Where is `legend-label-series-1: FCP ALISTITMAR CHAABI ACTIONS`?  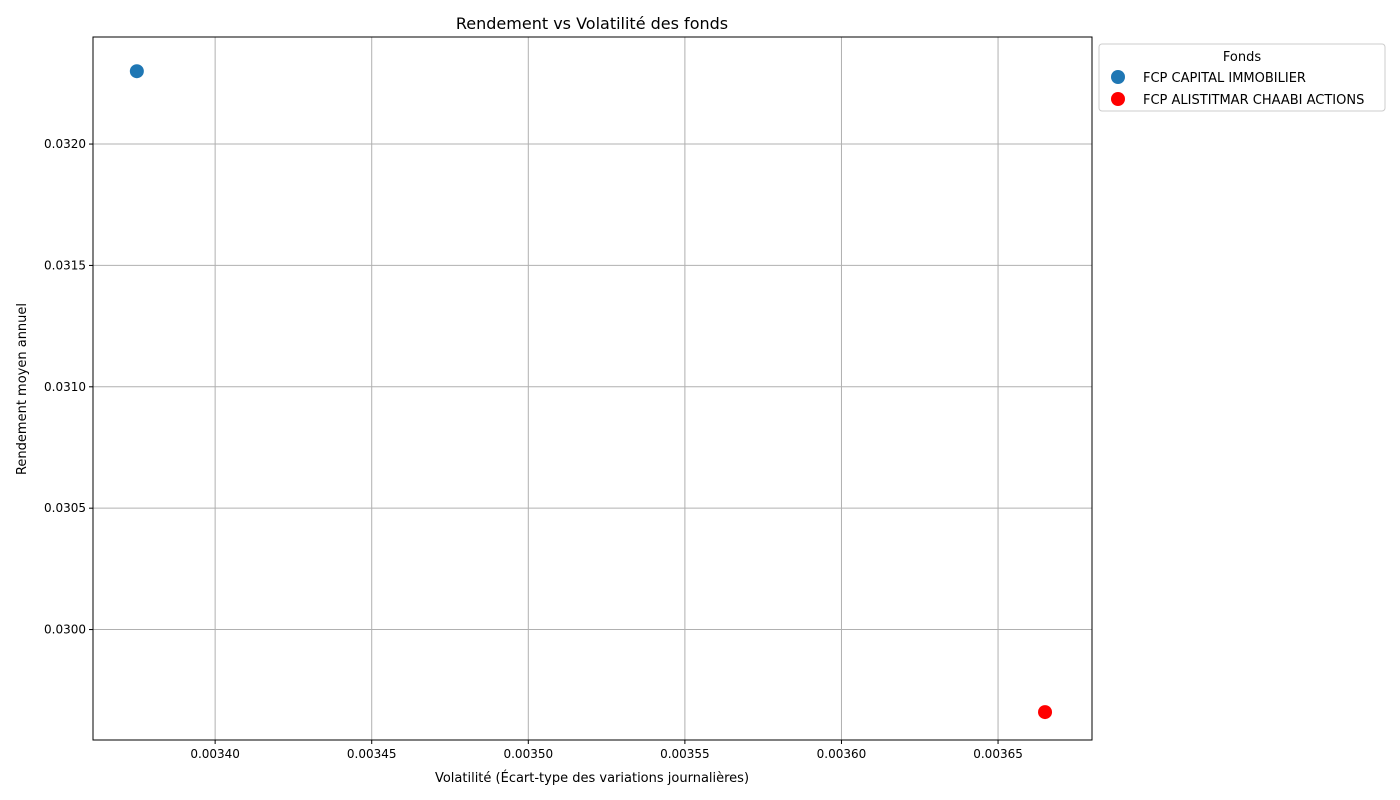
legend-label-series-1: FCP ALISTITMAR CHAABI ACTIONS is located at coordinates (1253, 100).